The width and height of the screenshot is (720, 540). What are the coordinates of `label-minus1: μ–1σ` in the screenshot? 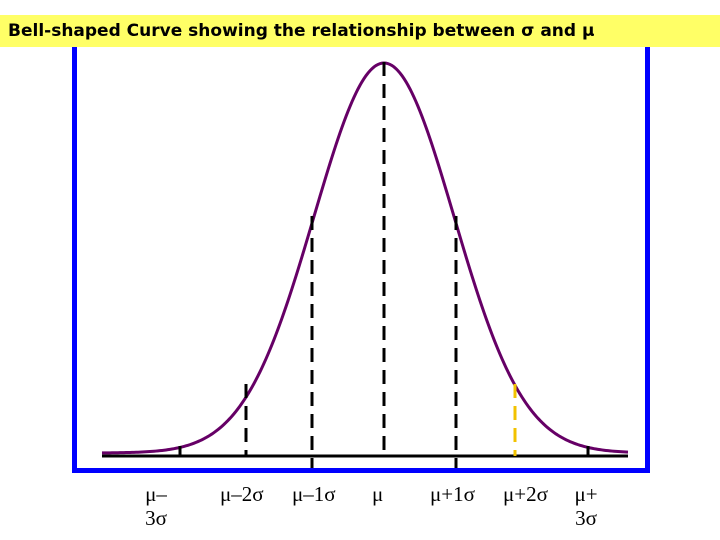 It's located at (314, 494).